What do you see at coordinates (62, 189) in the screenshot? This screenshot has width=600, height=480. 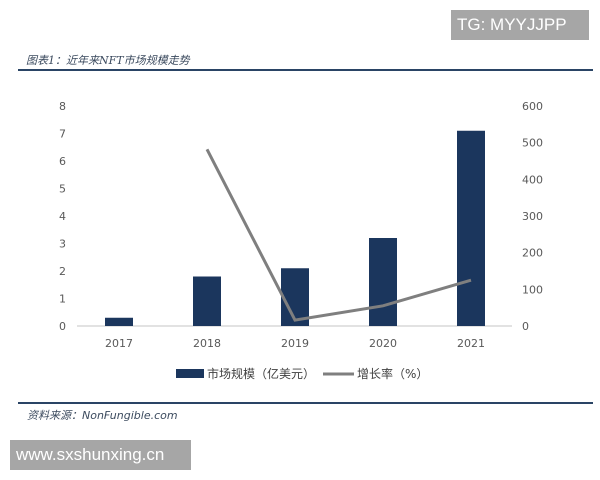 I see `left-tick-label: 5` at bounding box center [62, 189].